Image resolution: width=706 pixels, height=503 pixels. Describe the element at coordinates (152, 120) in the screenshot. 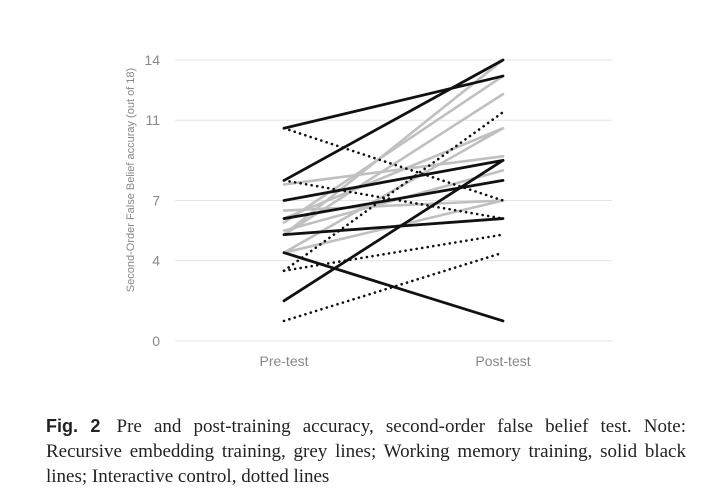

I see `y-tick-label: 11` at that location.